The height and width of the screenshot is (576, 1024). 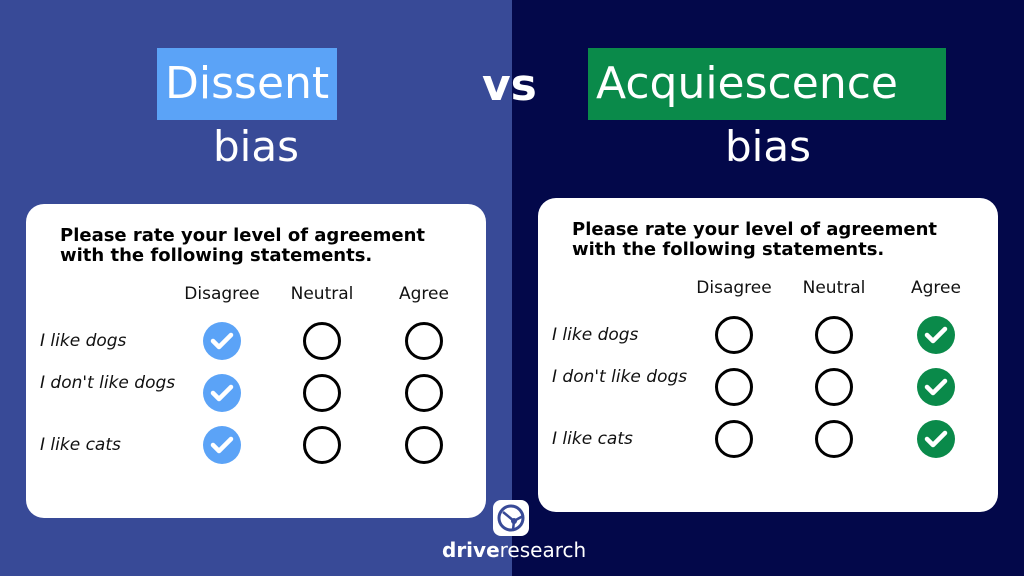 What do you see at coordinates (511, 518) in the screenshot?
I see `steering-wheel-icon` at bounding box center [511, 518].